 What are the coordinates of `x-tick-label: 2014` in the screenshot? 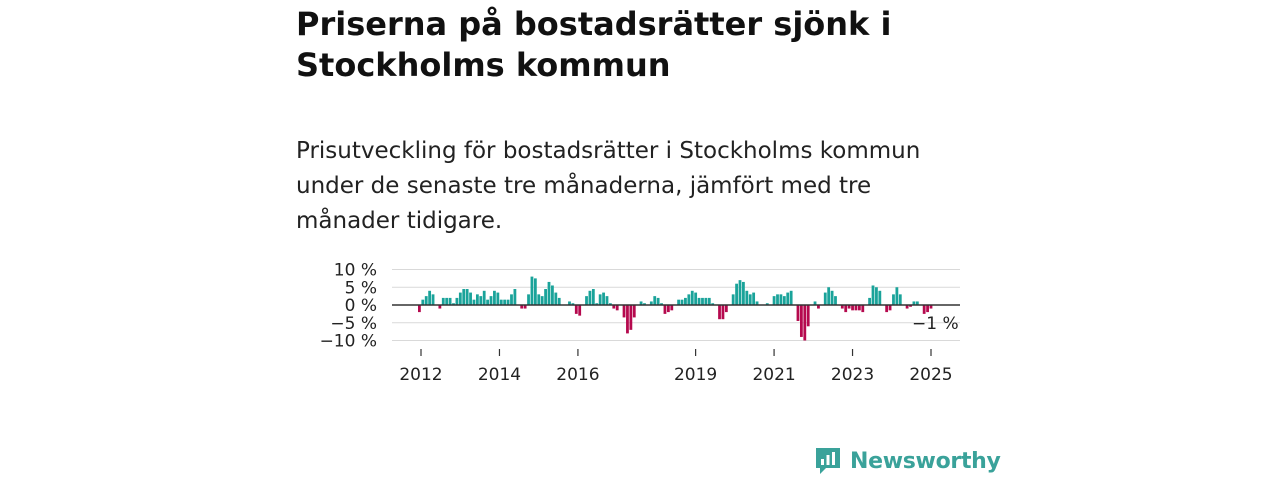 It's located at (499, 375).